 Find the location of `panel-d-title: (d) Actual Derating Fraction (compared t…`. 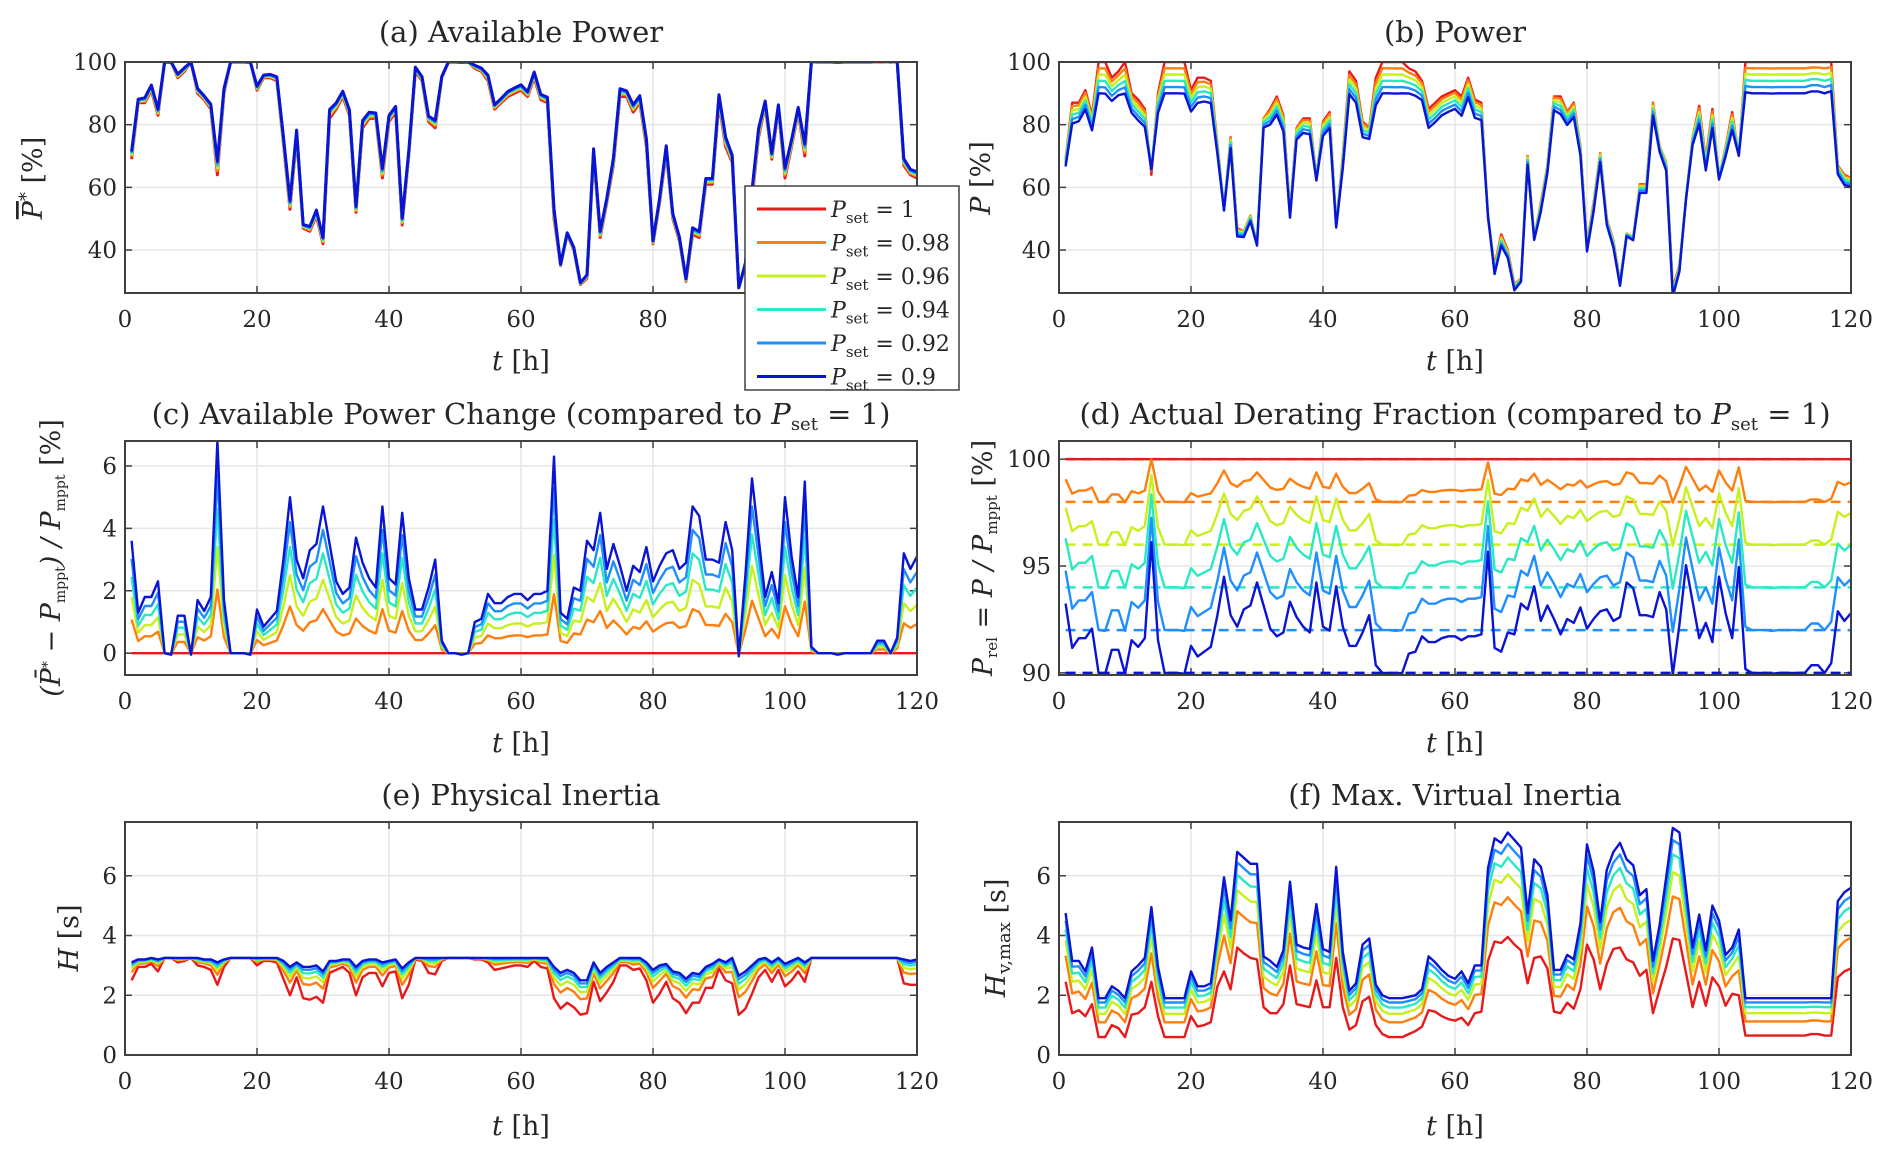

panel-d-title: (d) Actual Derating Fraction (compared t… is located at coordinates (1454, 416).